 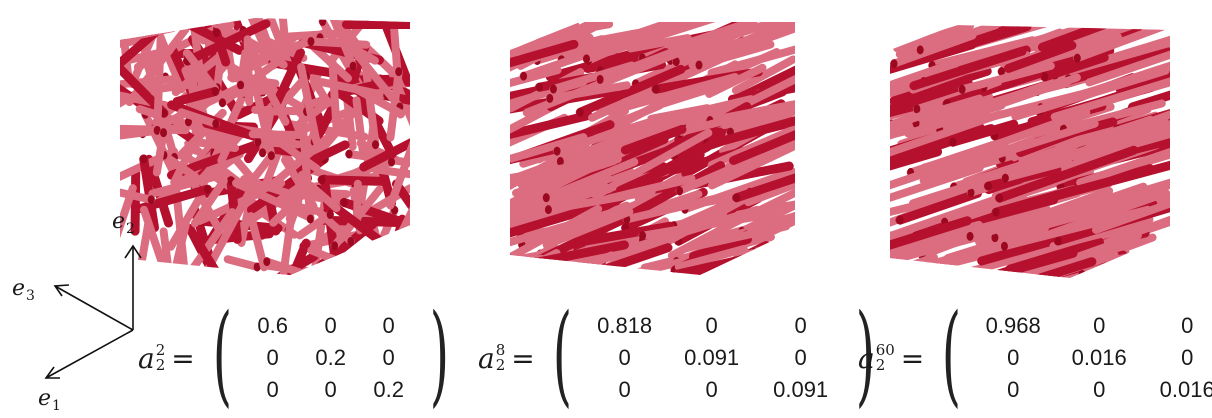 What do you see at coordinates (625, 326) in the screenshot?
I see `matrix-cell: 0.818` at bounding box center [625, 326].